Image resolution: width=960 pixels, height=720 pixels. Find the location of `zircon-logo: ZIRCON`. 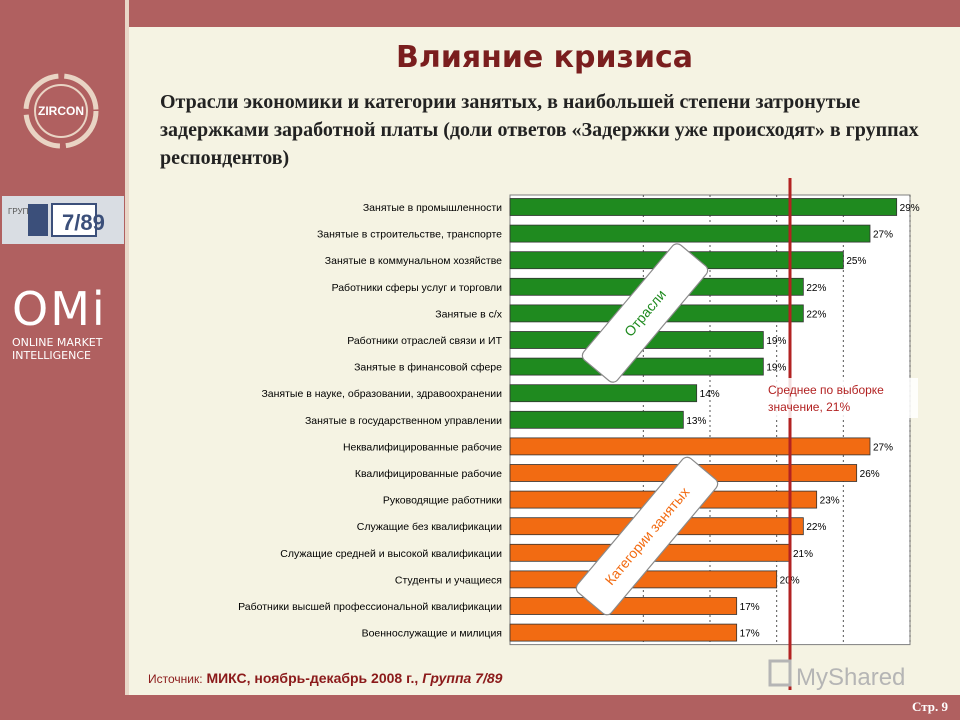

zircon-logo: ZIRCON is located at coordinates (61, 111).